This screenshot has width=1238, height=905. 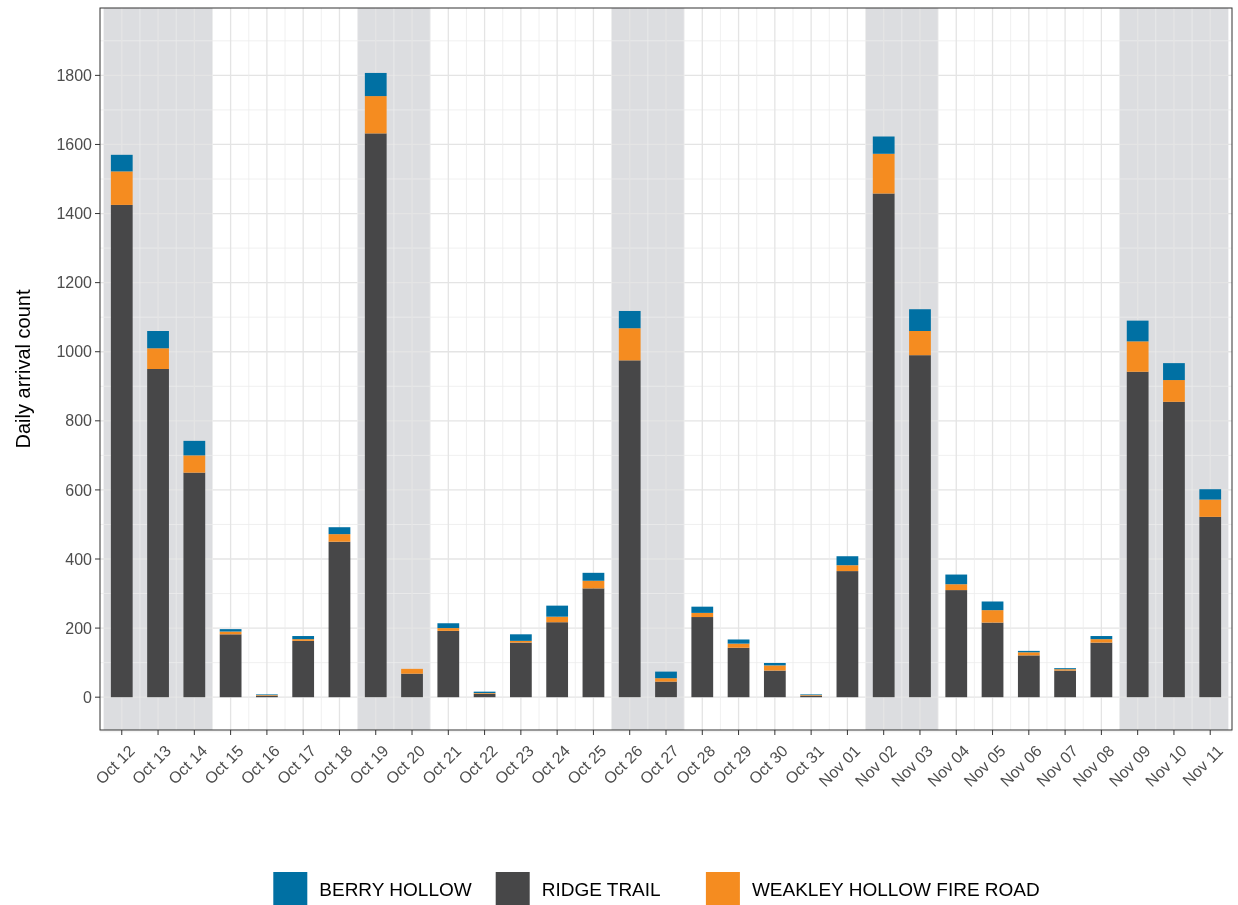 What do you see at coordinates (895, 889) in the screenshot?
I see `legend-label: WEAKLEY HOLLOW FIRE ROAD` at bounding box center [895, 889].